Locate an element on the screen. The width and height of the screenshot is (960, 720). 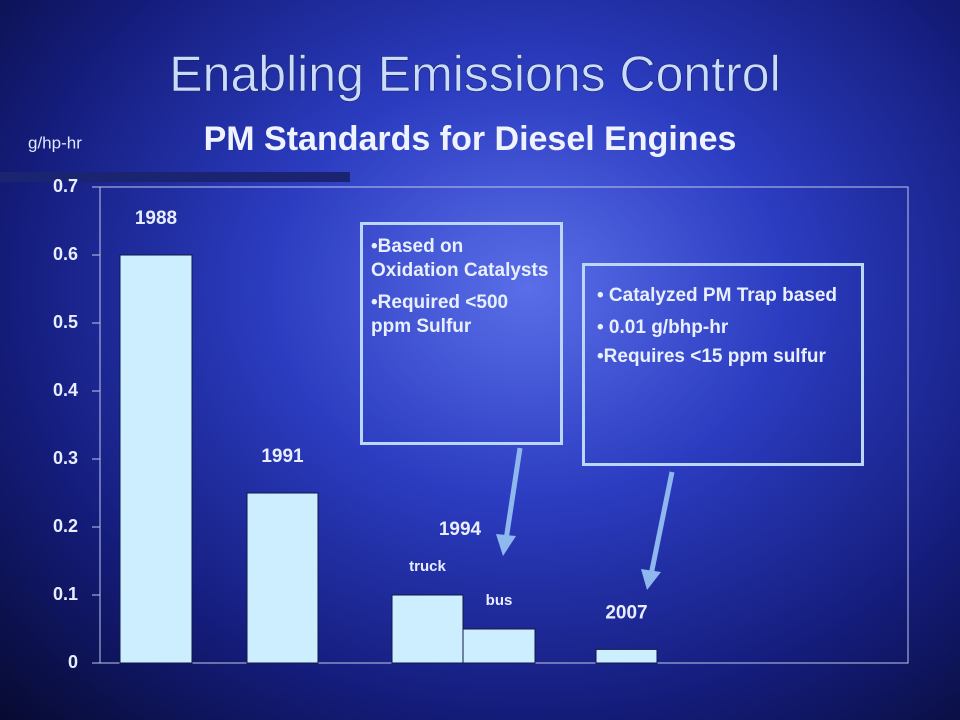
accent-strip is located at coordinates (175, 177).